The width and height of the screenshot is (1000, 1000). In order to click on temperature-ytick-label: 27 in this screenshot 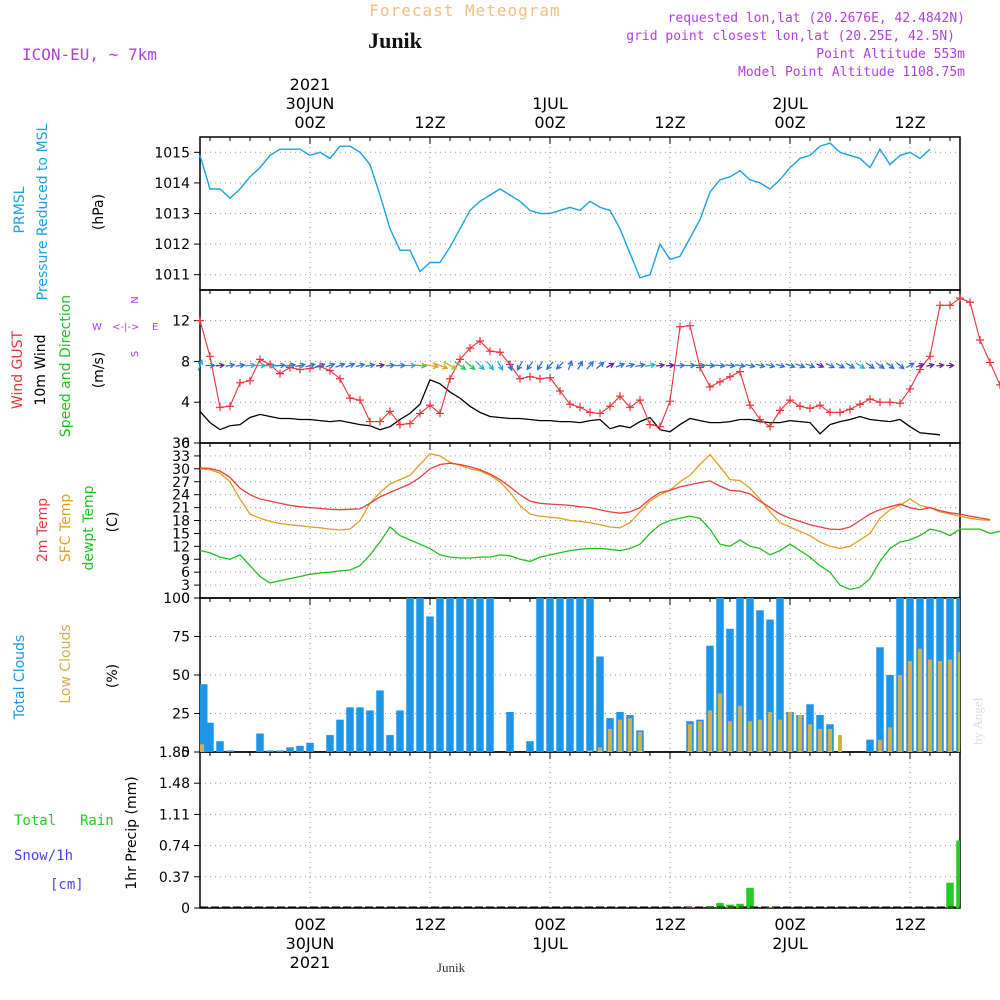, I will do `click(181, 483)`.